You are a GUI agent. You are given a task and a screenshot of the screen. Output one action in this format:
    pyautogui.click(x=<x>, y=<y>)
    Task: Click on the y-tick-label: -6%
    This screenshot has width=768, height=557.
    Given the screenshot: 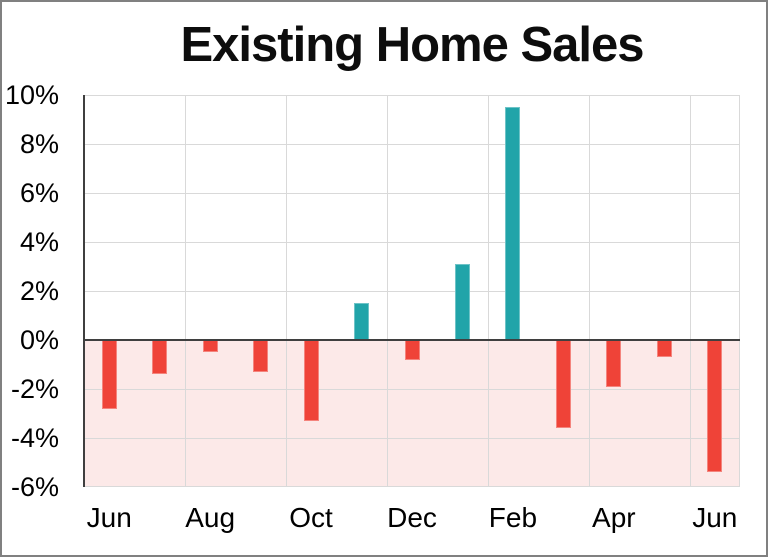 What is the action you would take?
    pyautogui.click(x=34, y=487)
    